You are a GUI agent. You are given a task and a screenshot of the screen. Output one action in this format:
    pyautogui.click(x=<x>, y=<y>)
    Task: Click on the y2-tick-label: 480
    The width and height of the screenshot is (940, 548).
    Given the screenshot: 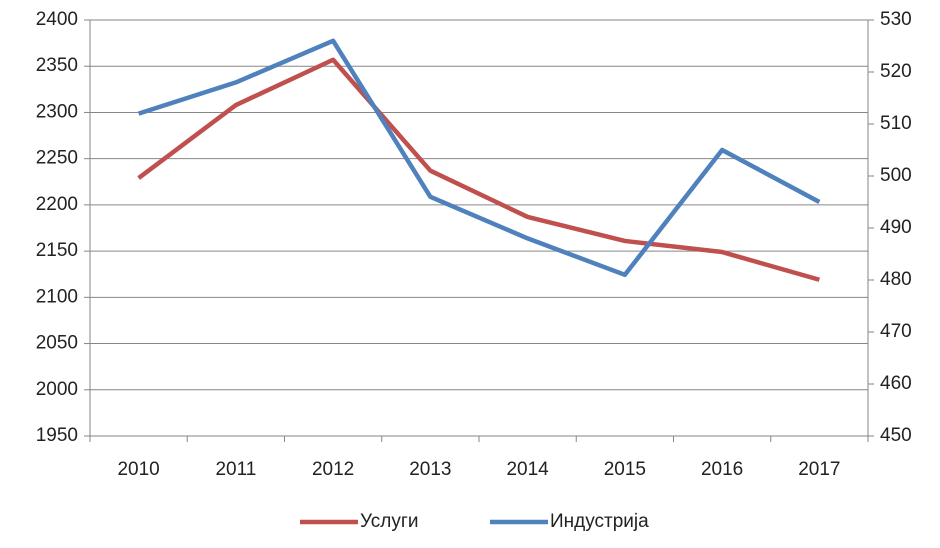 What is the action you would take?
    pyautogui.click(x=896, y=279)
    